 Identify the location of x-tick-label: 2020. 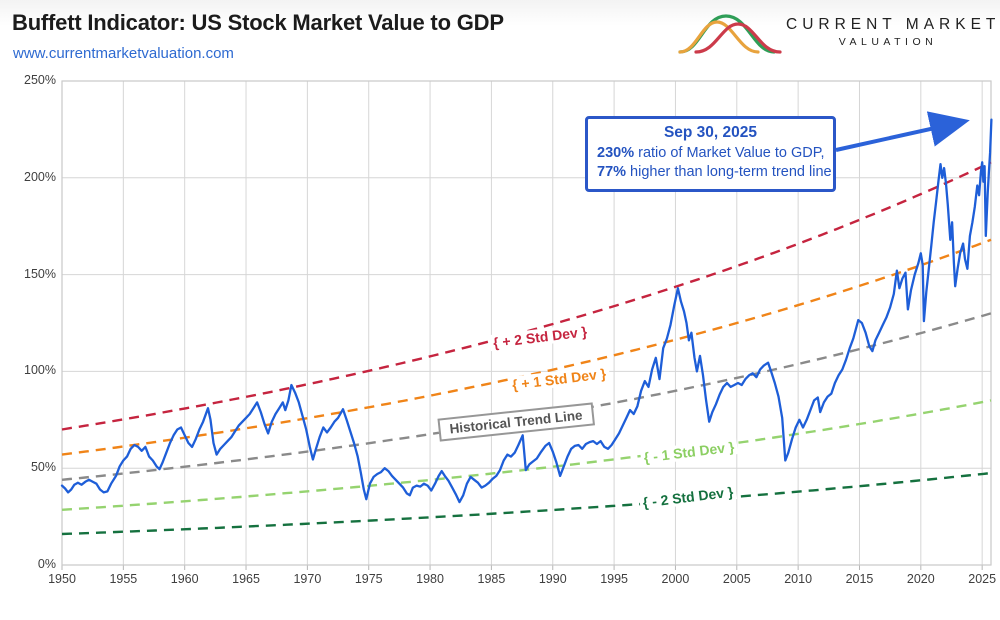
(920, 579).